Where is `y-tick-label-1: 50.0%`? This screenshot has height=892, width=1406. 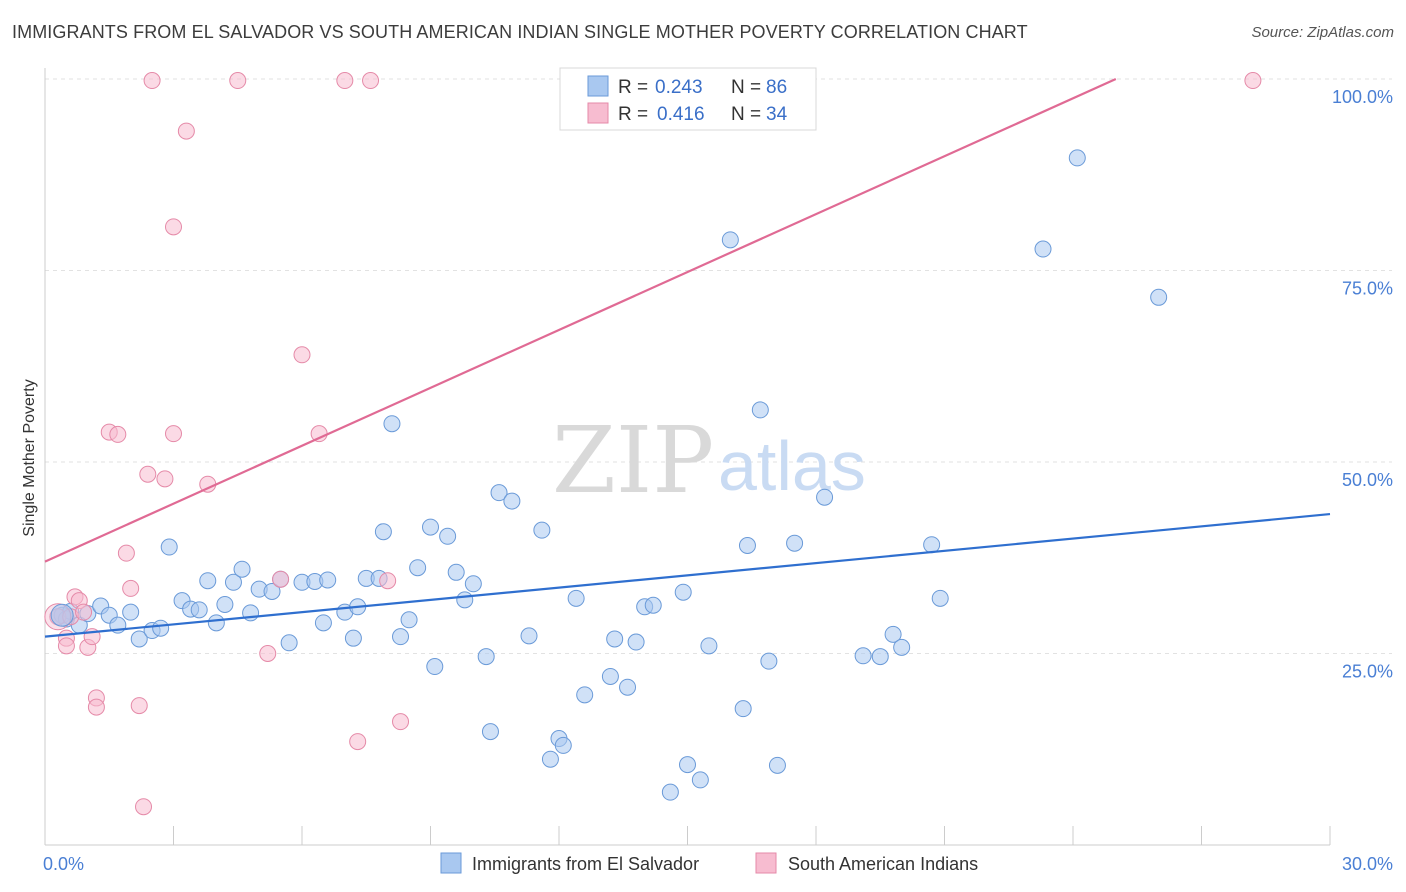 y-tick-label-1: 50.0% is located at coordinates (1367, 480).